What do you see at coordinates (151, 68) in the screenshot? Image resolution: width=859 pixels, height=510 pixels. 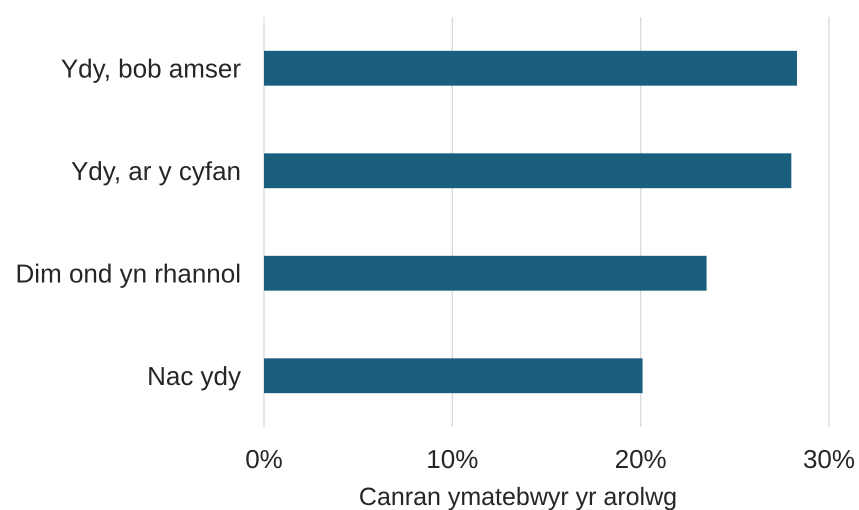 I see `y-tick-label: Ydy, bob amser` at bounding box center [151, 68].